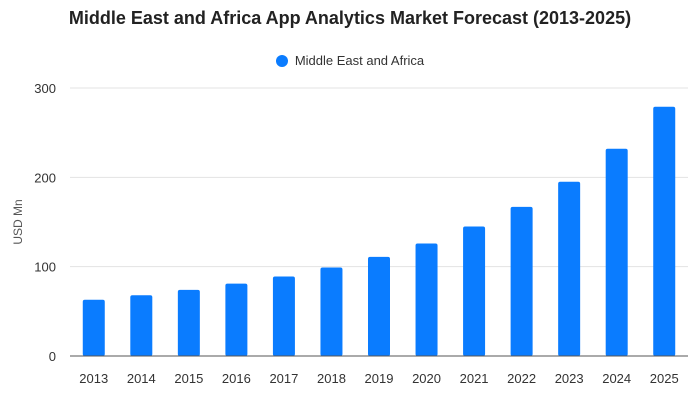 The height and width of the screenshot is (400, 700). What do you see at coordinates (359, 60) in the screenshot?
I see `legend-label: Middle East and Africa` at bounding box center [359, 60].